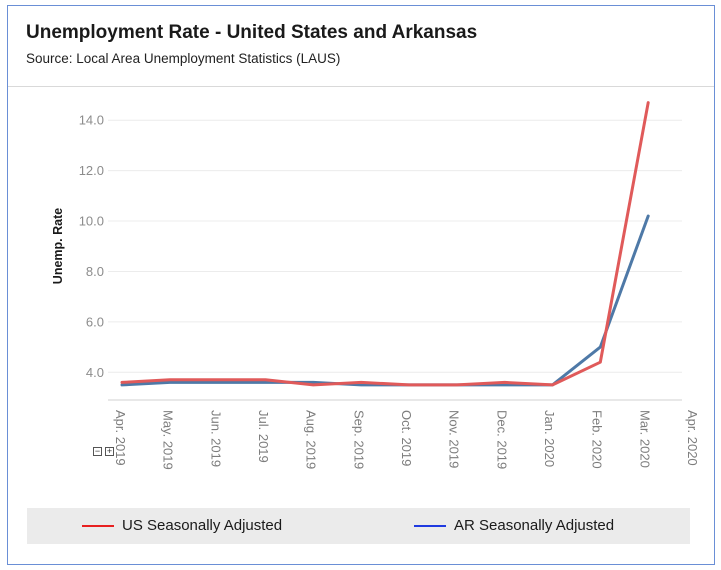  What do you see at coordinates (692, 438) in the screenshot?
I see `x-tick-label: Apr. 2020` at bounding box center [692, 438].